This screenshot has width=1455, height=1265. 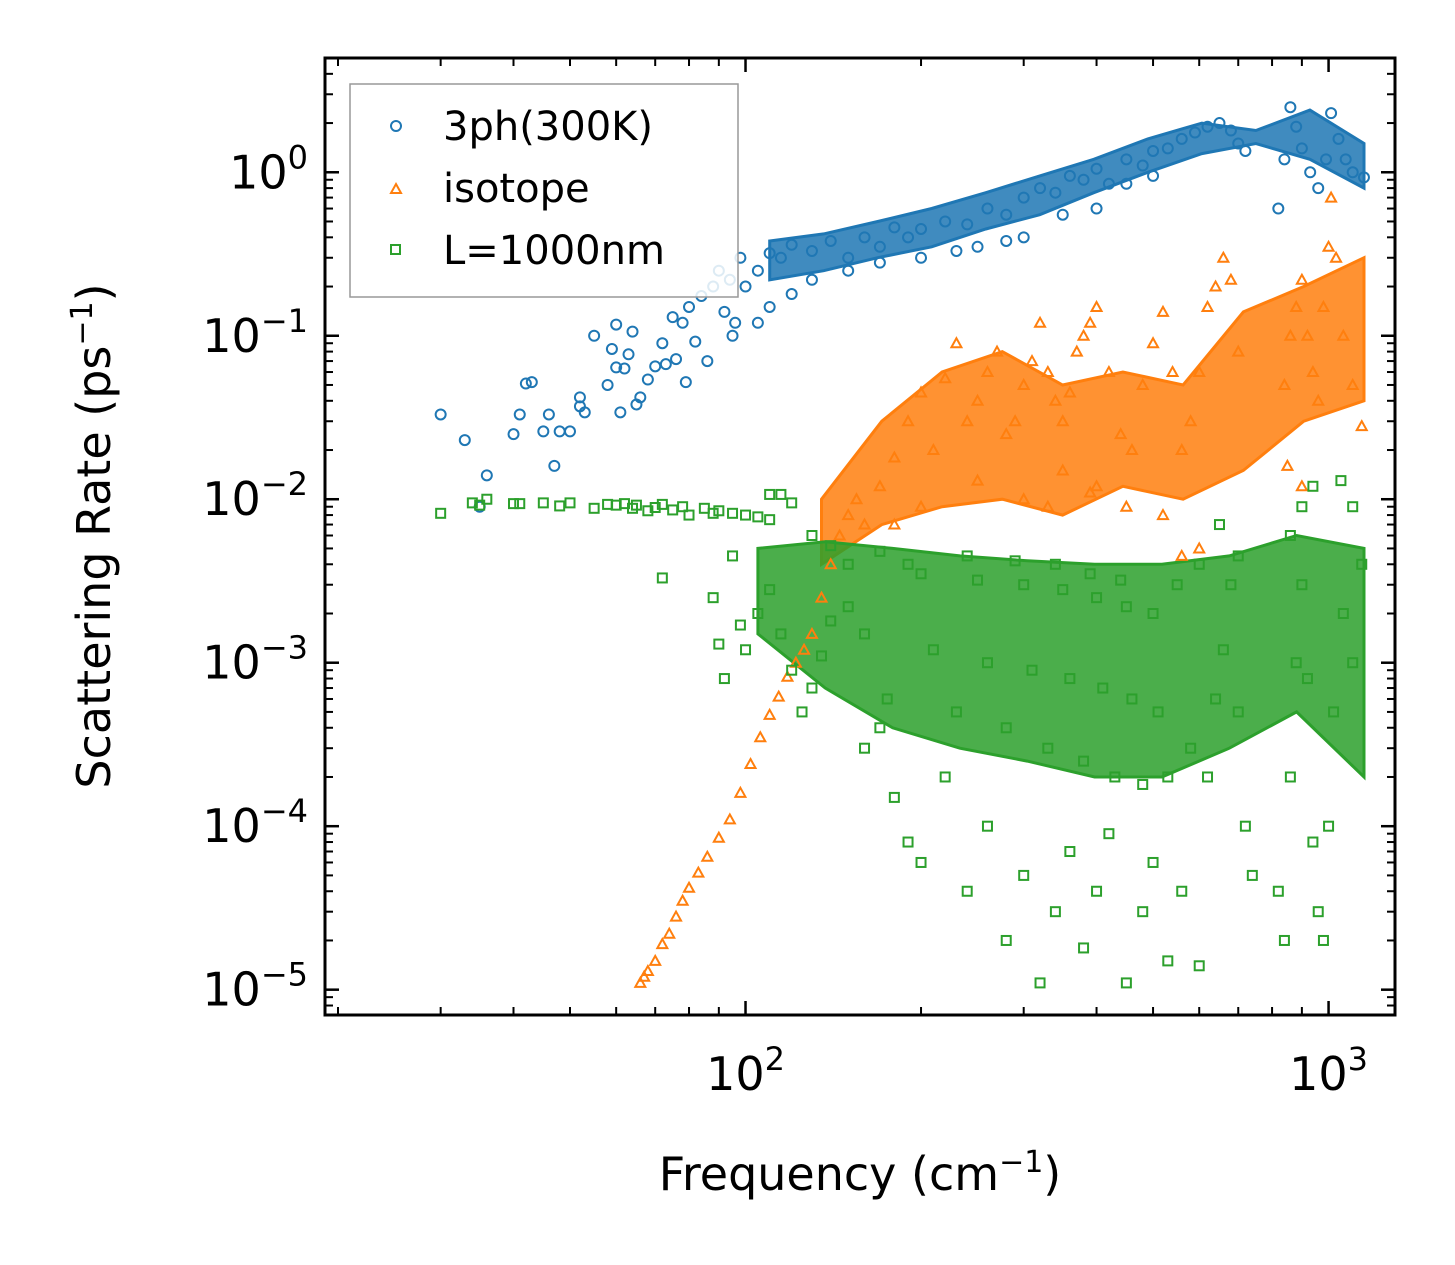 I want to click on x-axis-label: Frequency (cm−1), so click(x=860, y=1173).